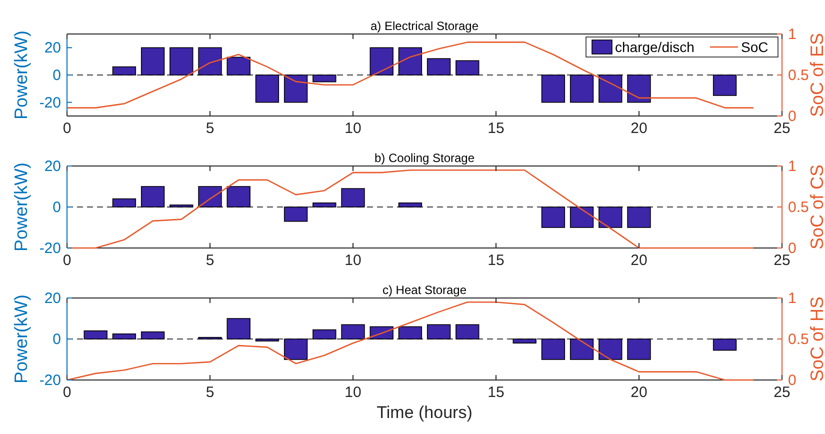 The width and height of the screenshot is (825, 434). What do you see at coordinates (816, 207) in the screenshot?
I see `y2-axis-title: SoC of CS` at bounding box center [816, 207].